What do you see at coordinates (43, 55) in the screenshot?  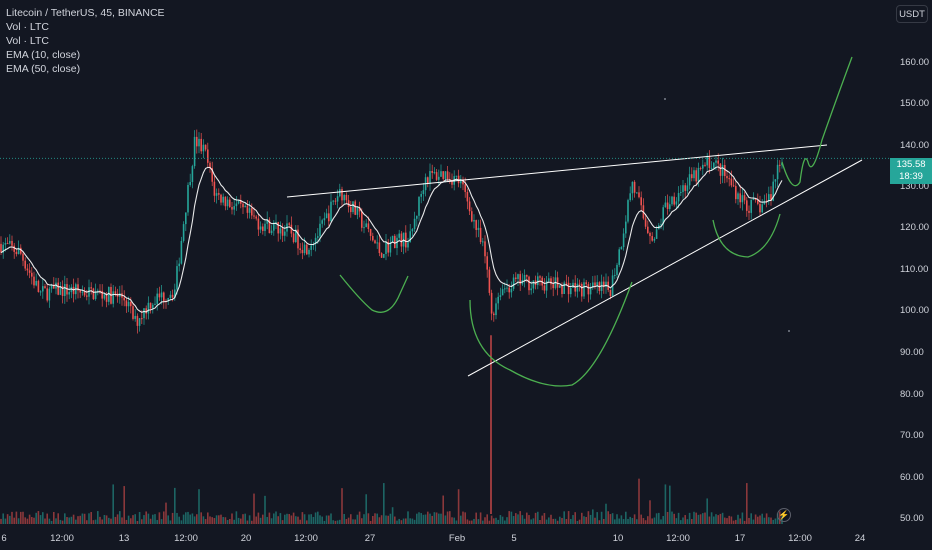 I see `indicator-ema-10: EMA (10, close)` at bounding box center [43, 55].